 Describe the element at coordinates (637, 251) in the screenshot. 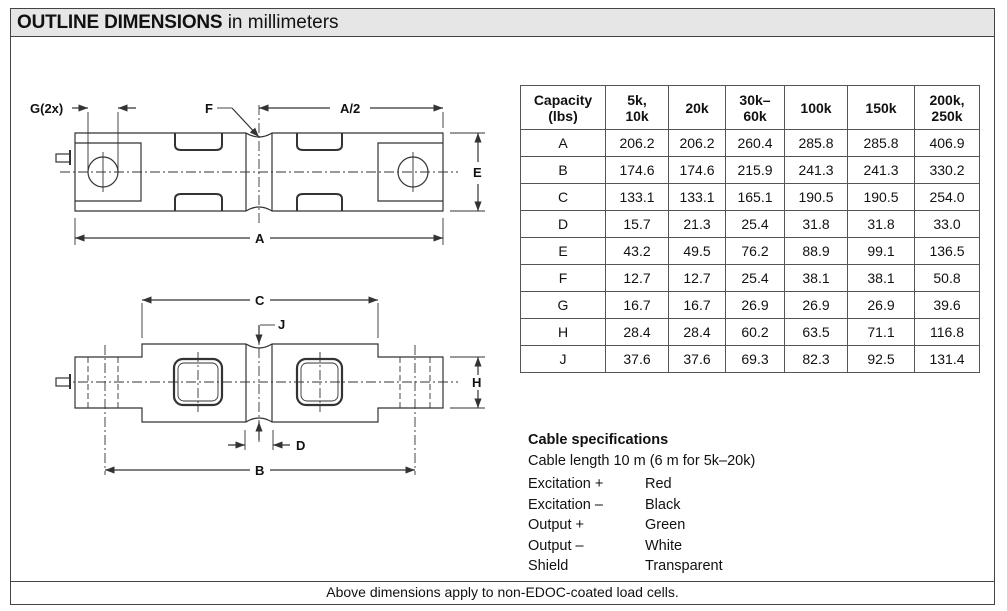

I see `table-cell: 43.2` at that location.